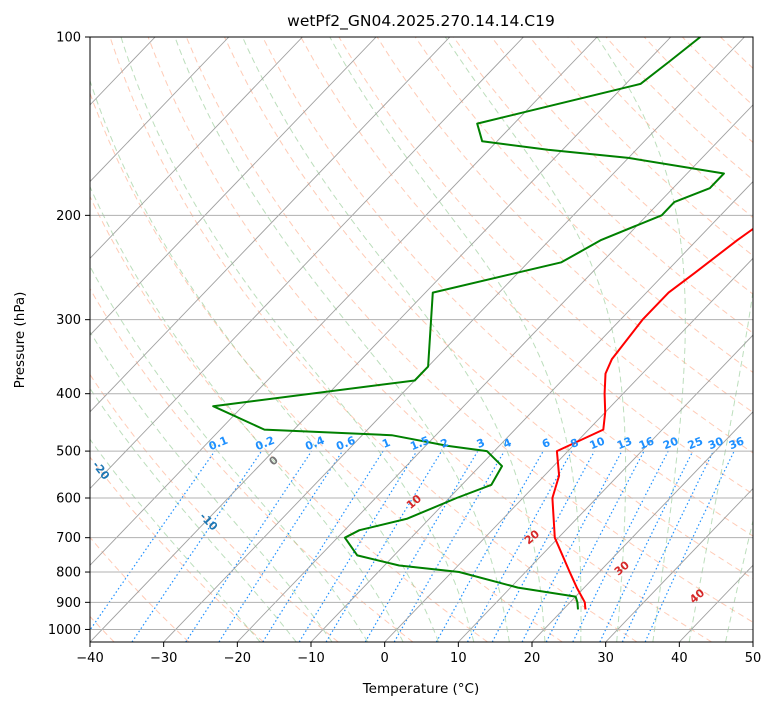 Image resolution: width=775 pixels, height=708 pixels. What do you see at coordinates (386, 443) in the screenshot?
I see `mixing-ratio-label: 1` at bounding box center [386, 443].